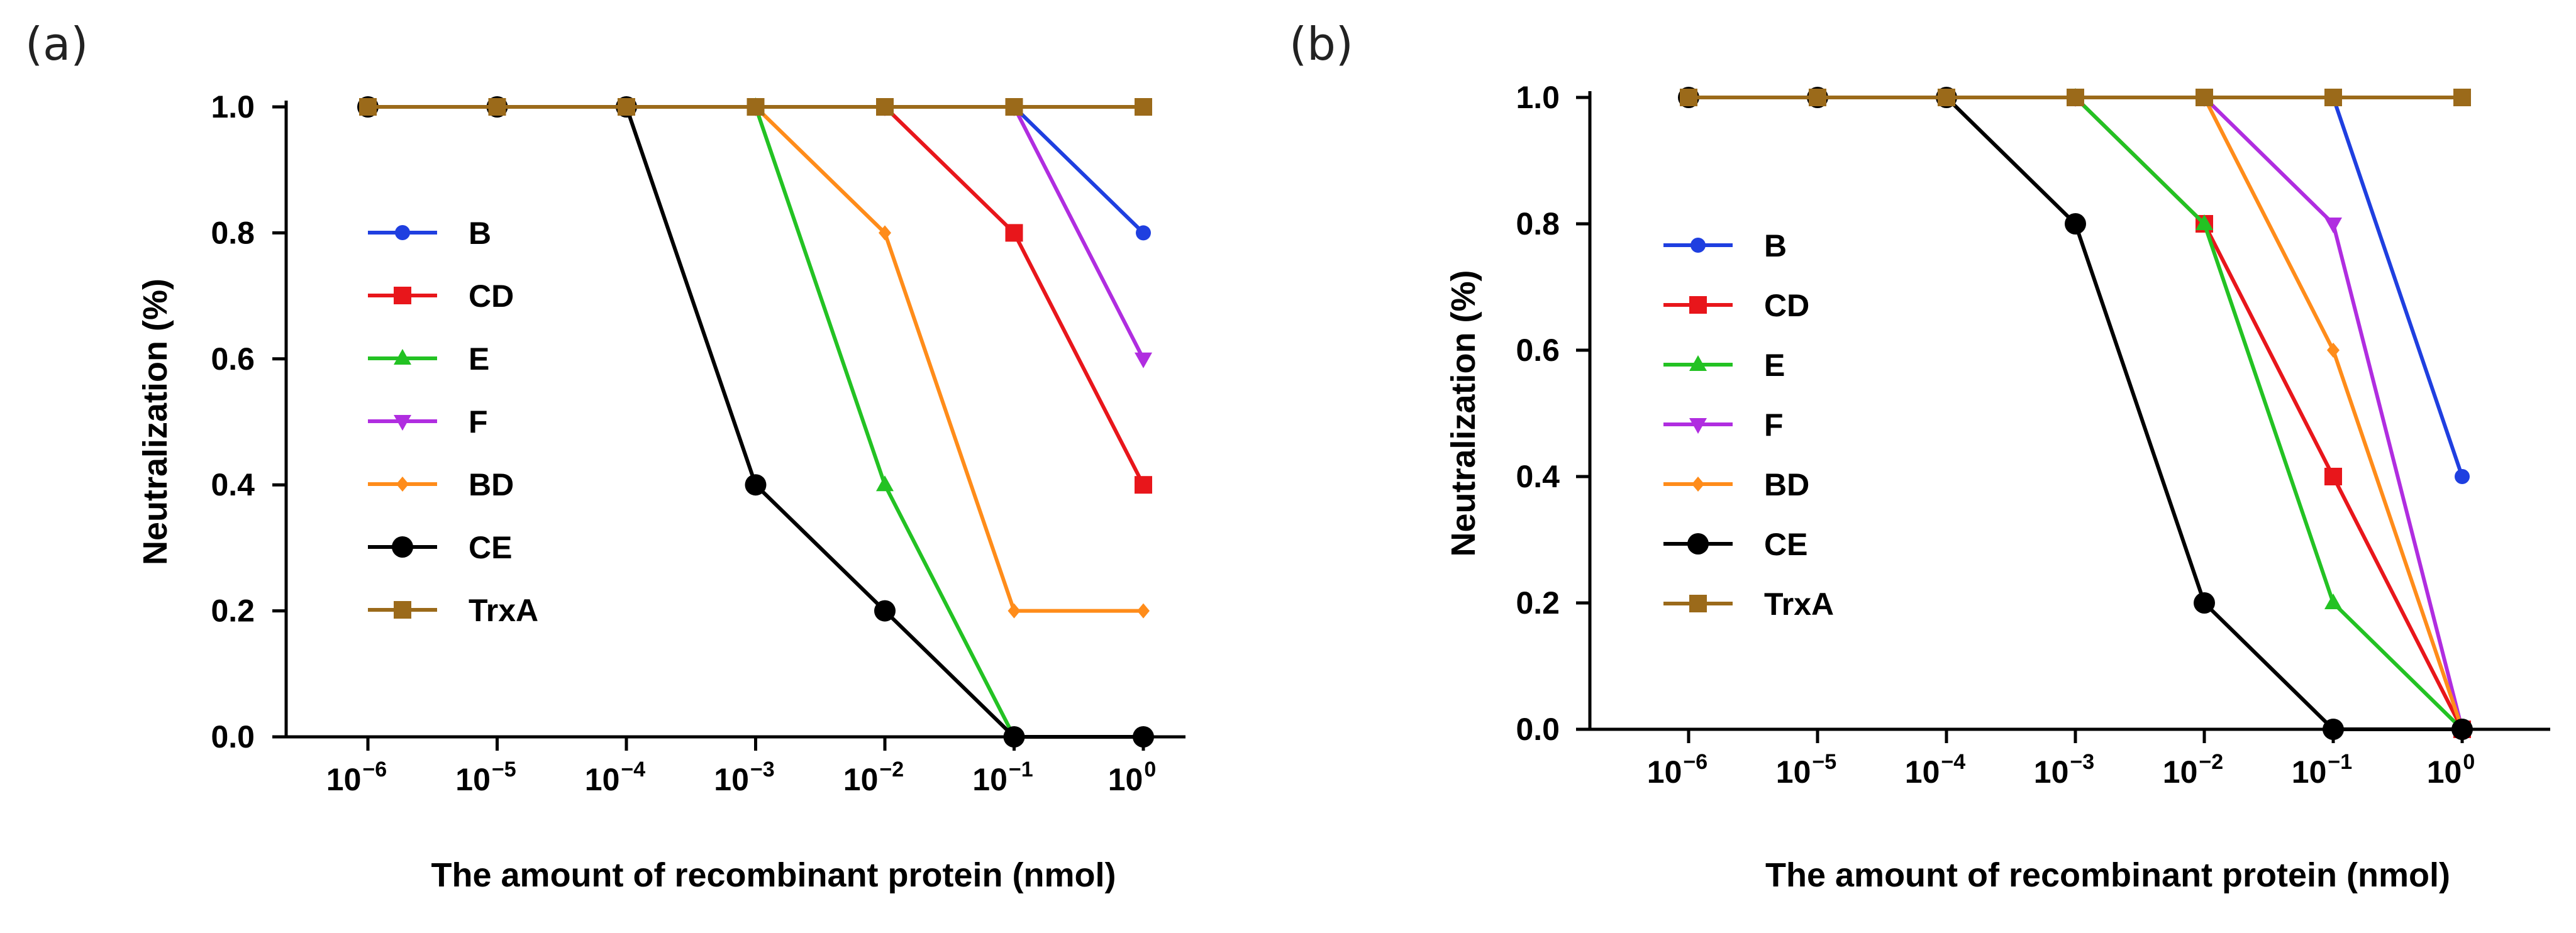 The height and width of the screenshot is (933, 2576). What do you see at coordinates (2322, 770) in the screenshot?
I see `x-tick-label: 10⁻¹` at bounding box center [2322, 770].